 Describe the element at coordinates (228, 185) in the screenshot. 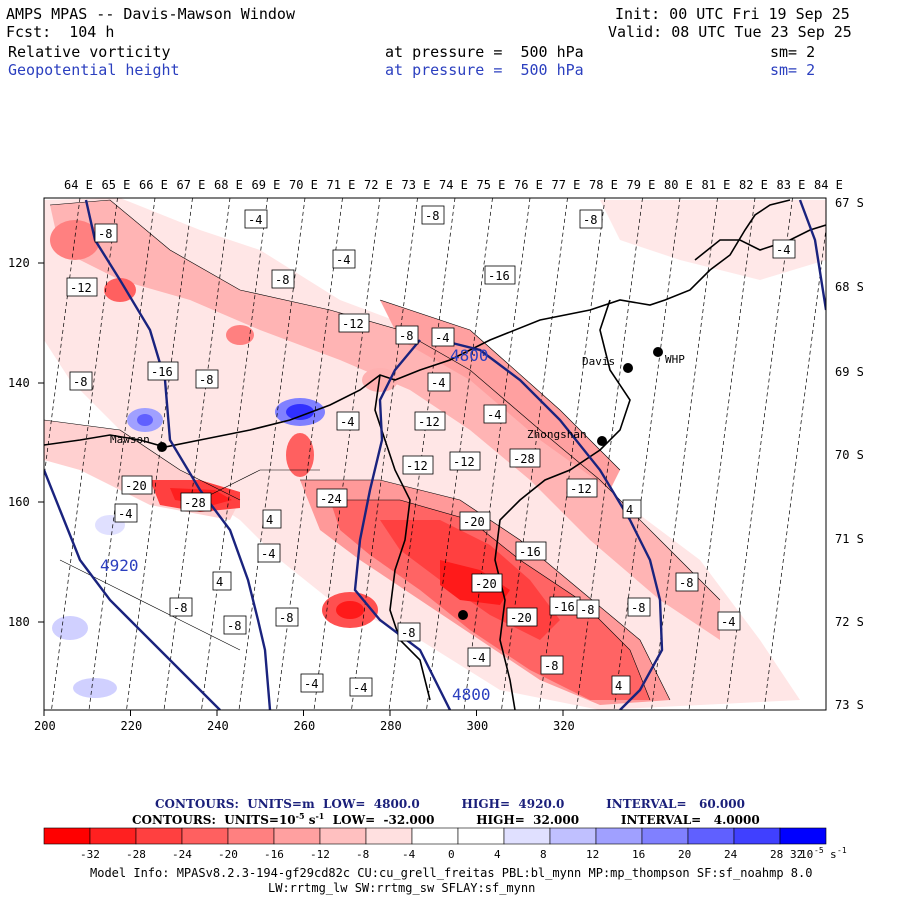

I see `lon-label: 68 E` at that location.